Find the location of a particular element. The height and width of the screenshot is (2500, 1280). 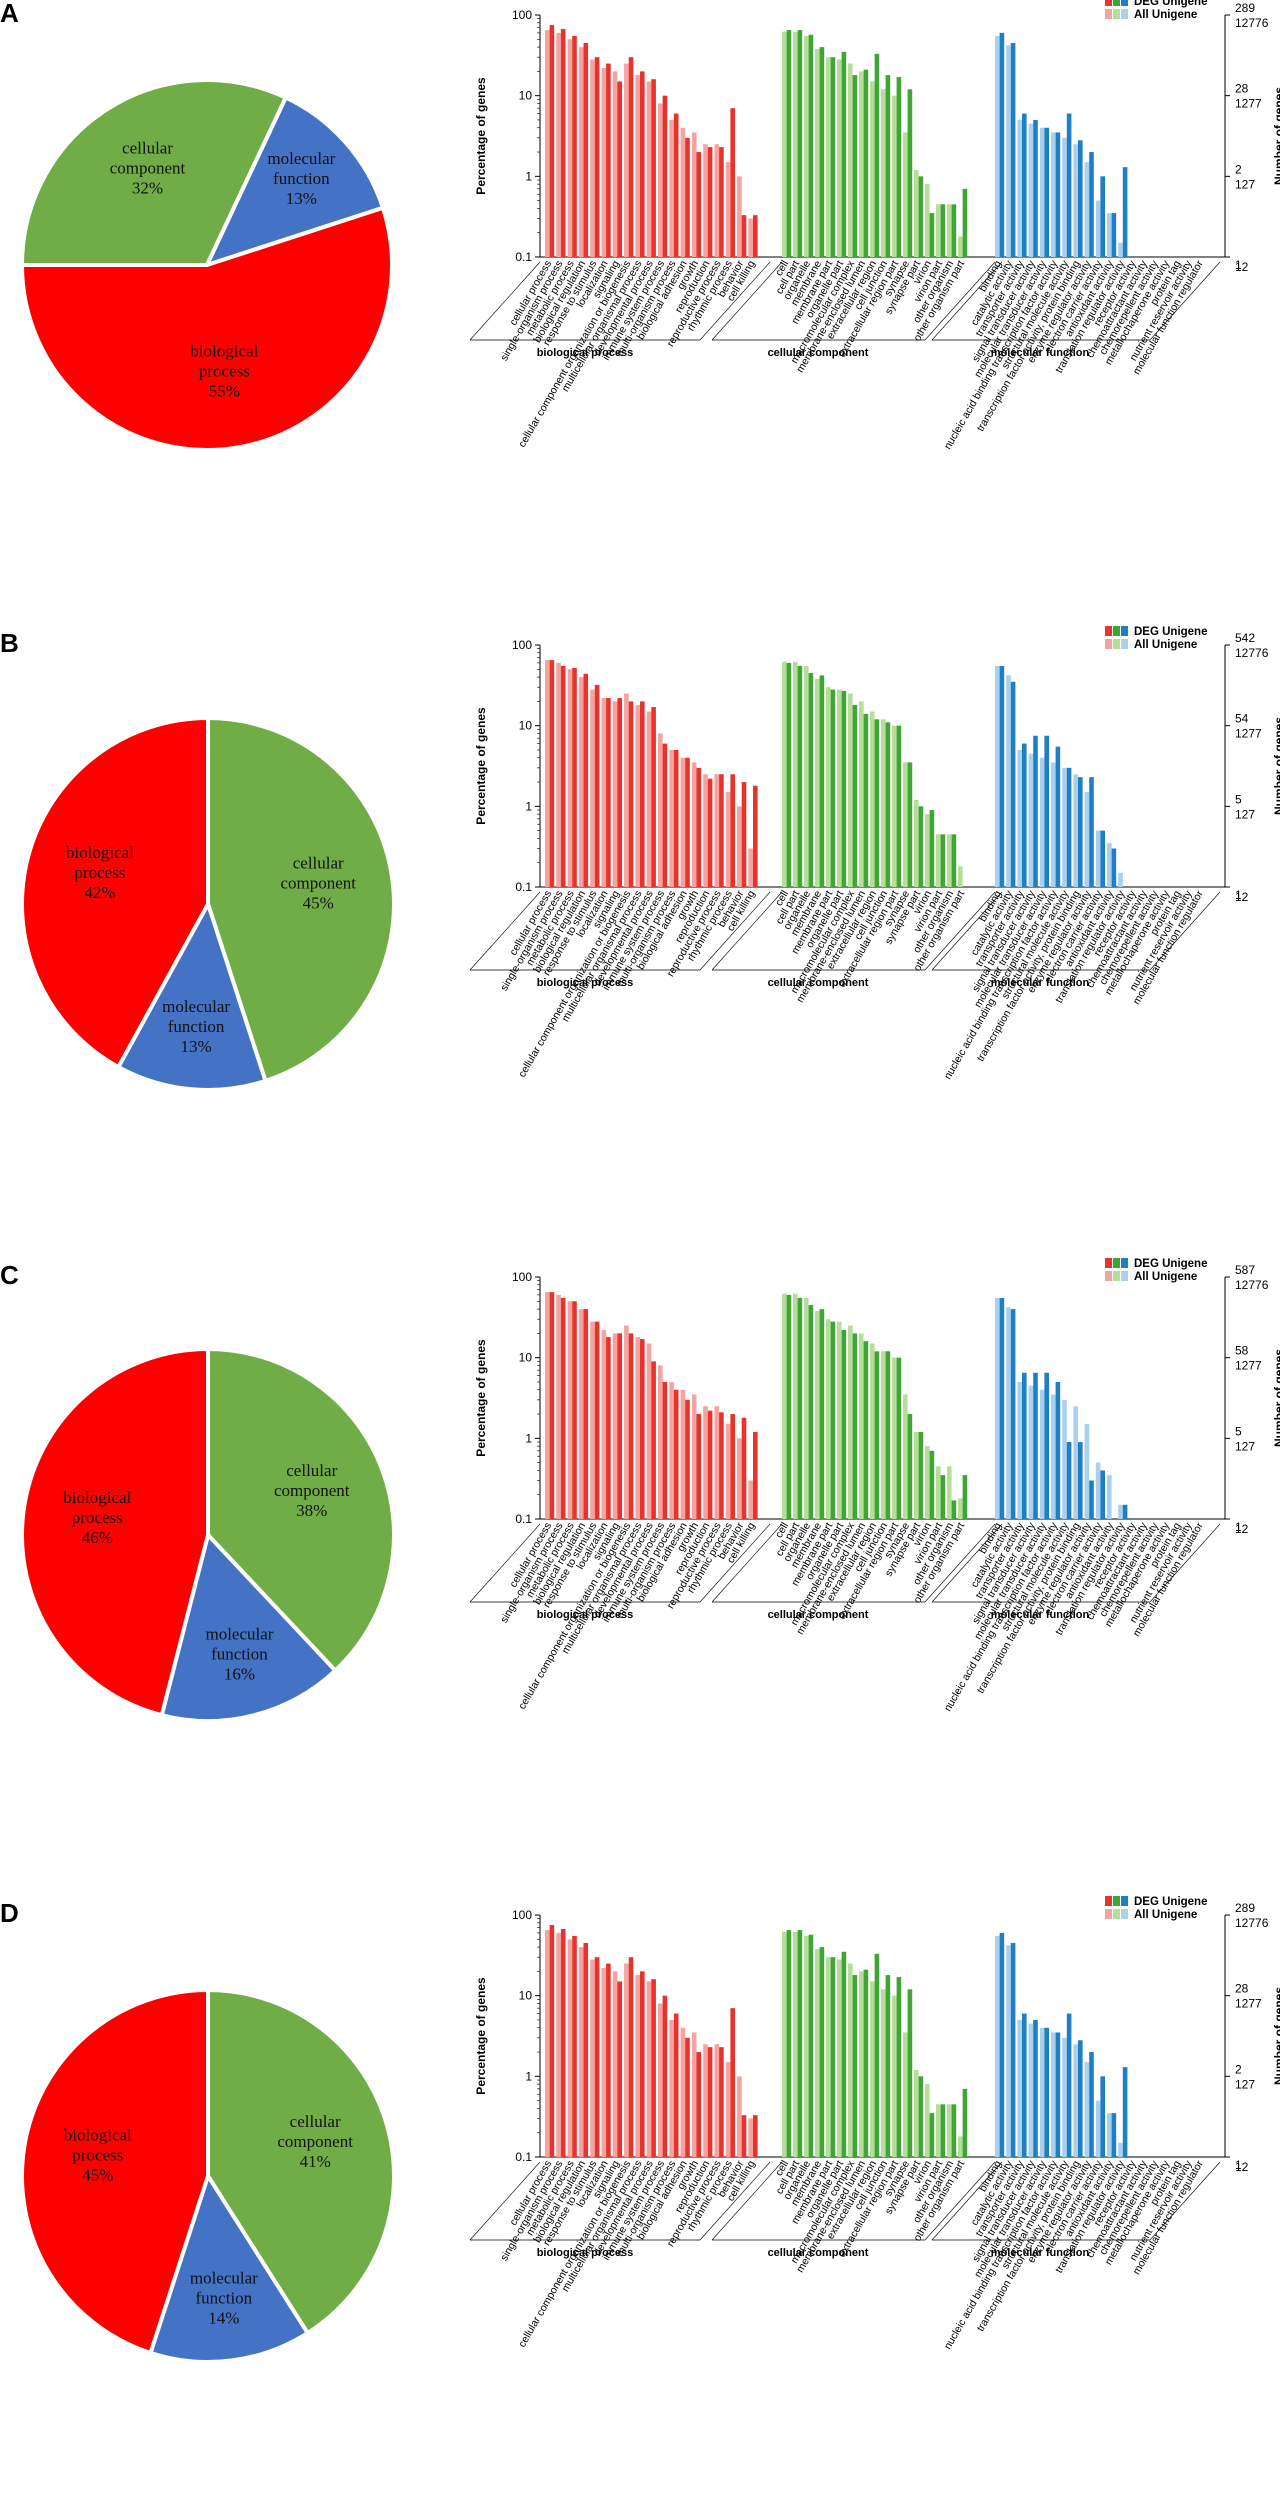

y-tick-label: 0.1 is located at coordinates (523, 1519).